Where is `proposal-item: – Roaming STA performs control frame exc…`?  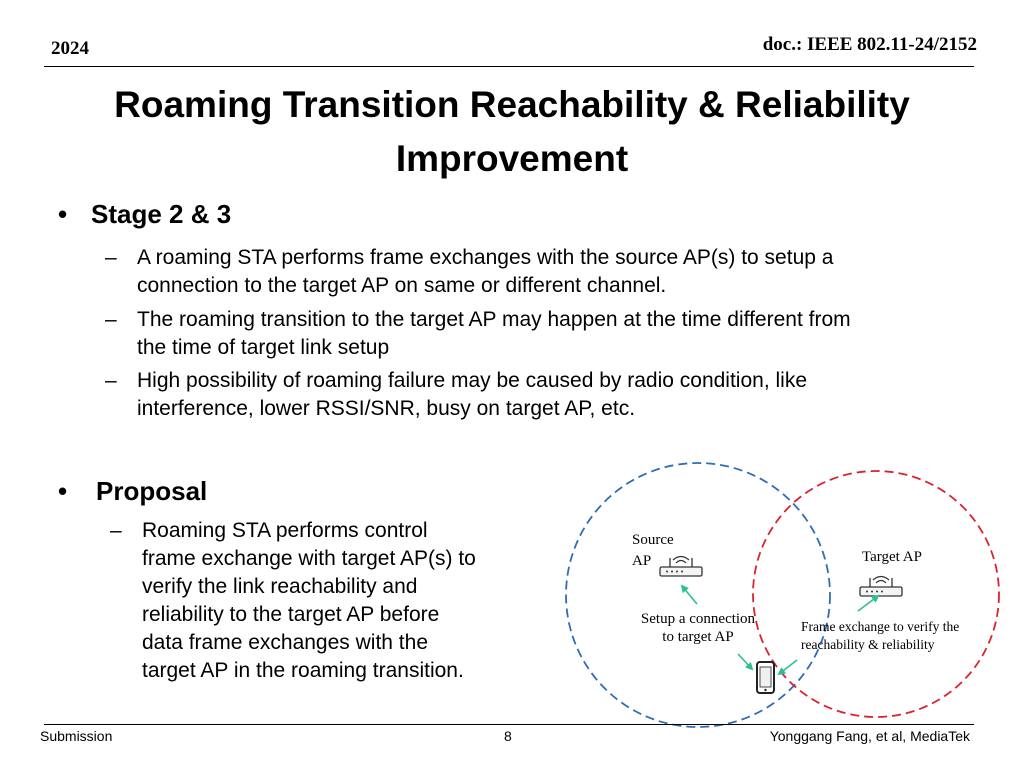
proposal-item: – Roaming STA performs control frame exc… is located at coordinates (330, 602).